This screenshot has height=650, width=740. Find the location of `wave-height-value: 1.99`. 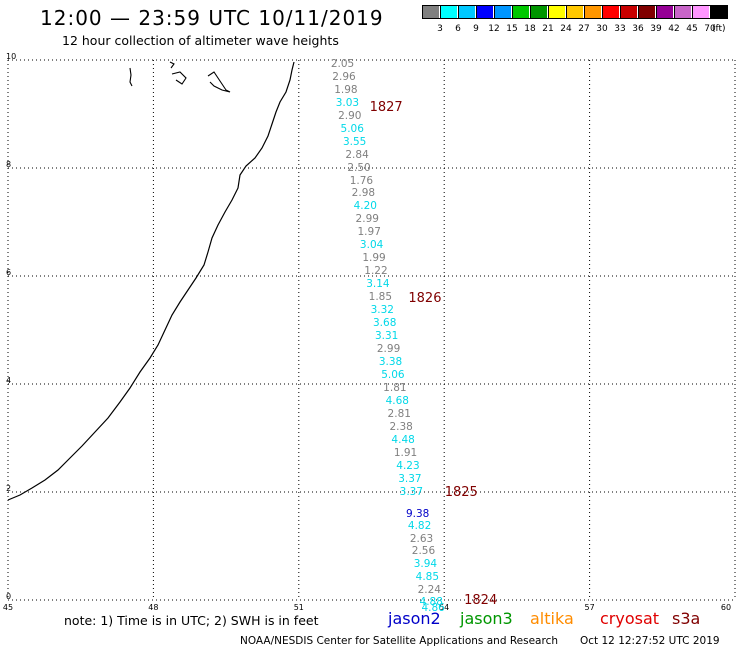

wave-height-value: 1.99 is located at coordinates (374, 258).